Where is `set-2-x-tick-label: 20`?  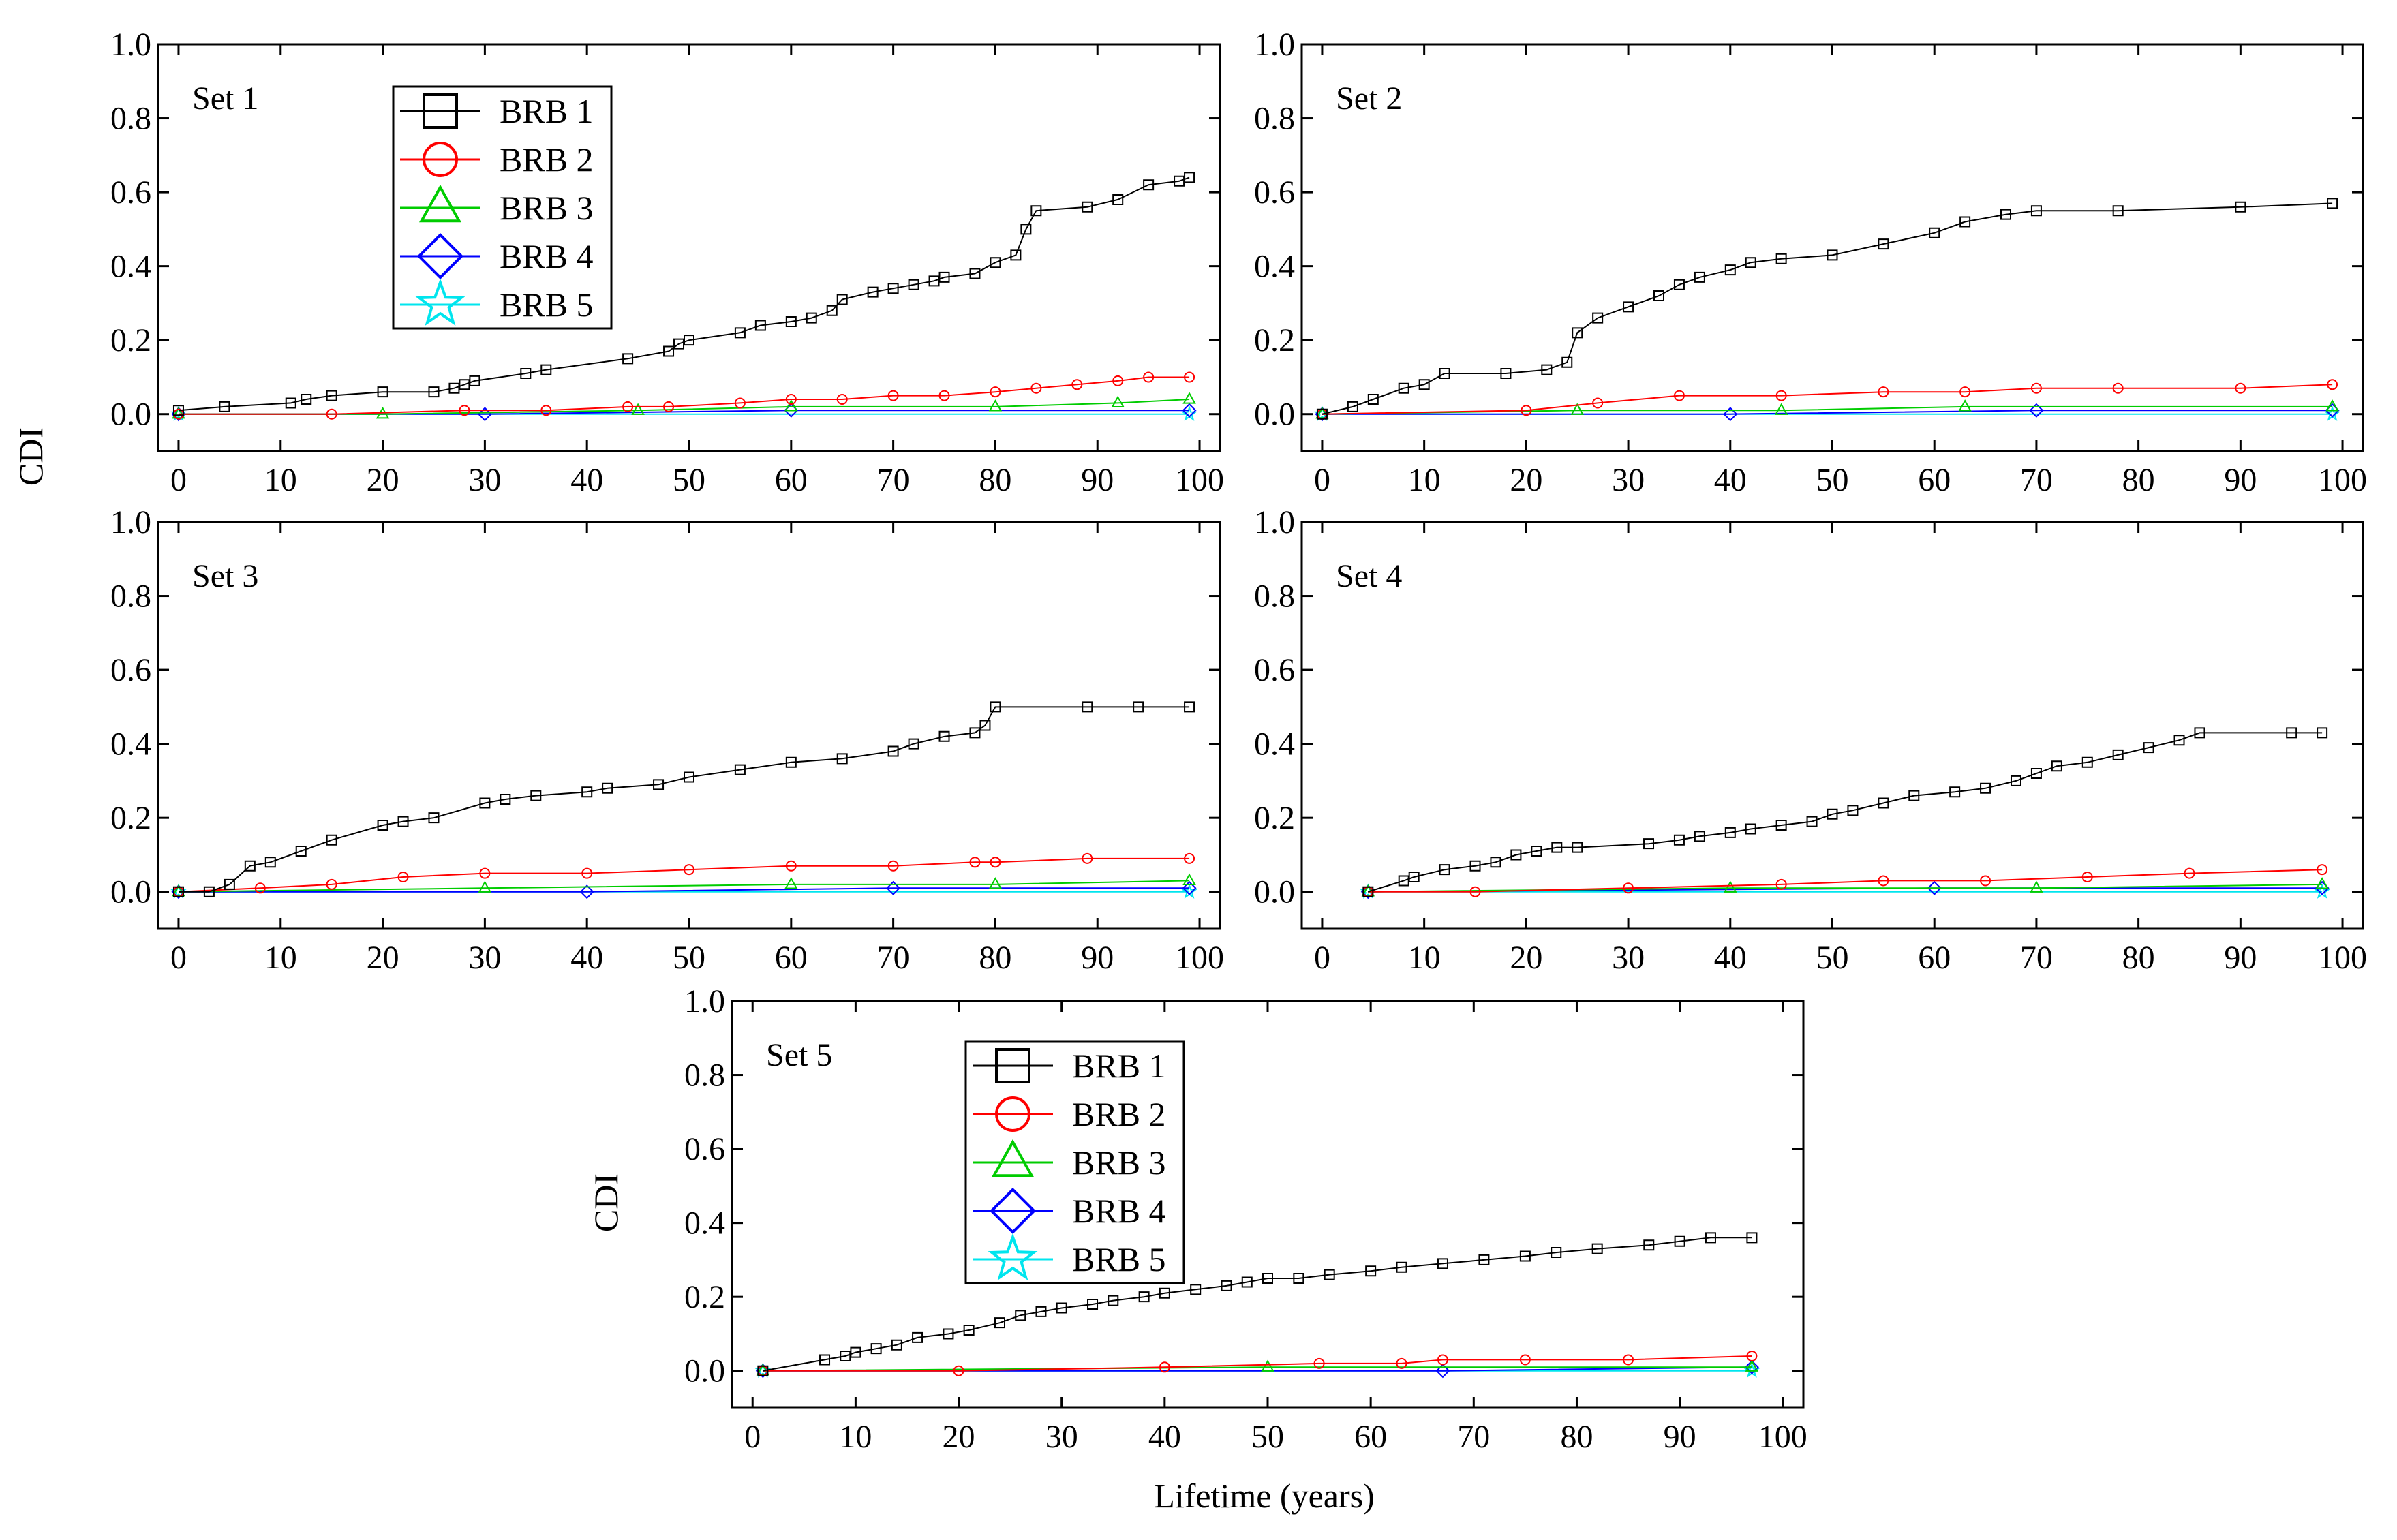
set-2-x-tick-label: 20 is located at coordinates (1526, 480).